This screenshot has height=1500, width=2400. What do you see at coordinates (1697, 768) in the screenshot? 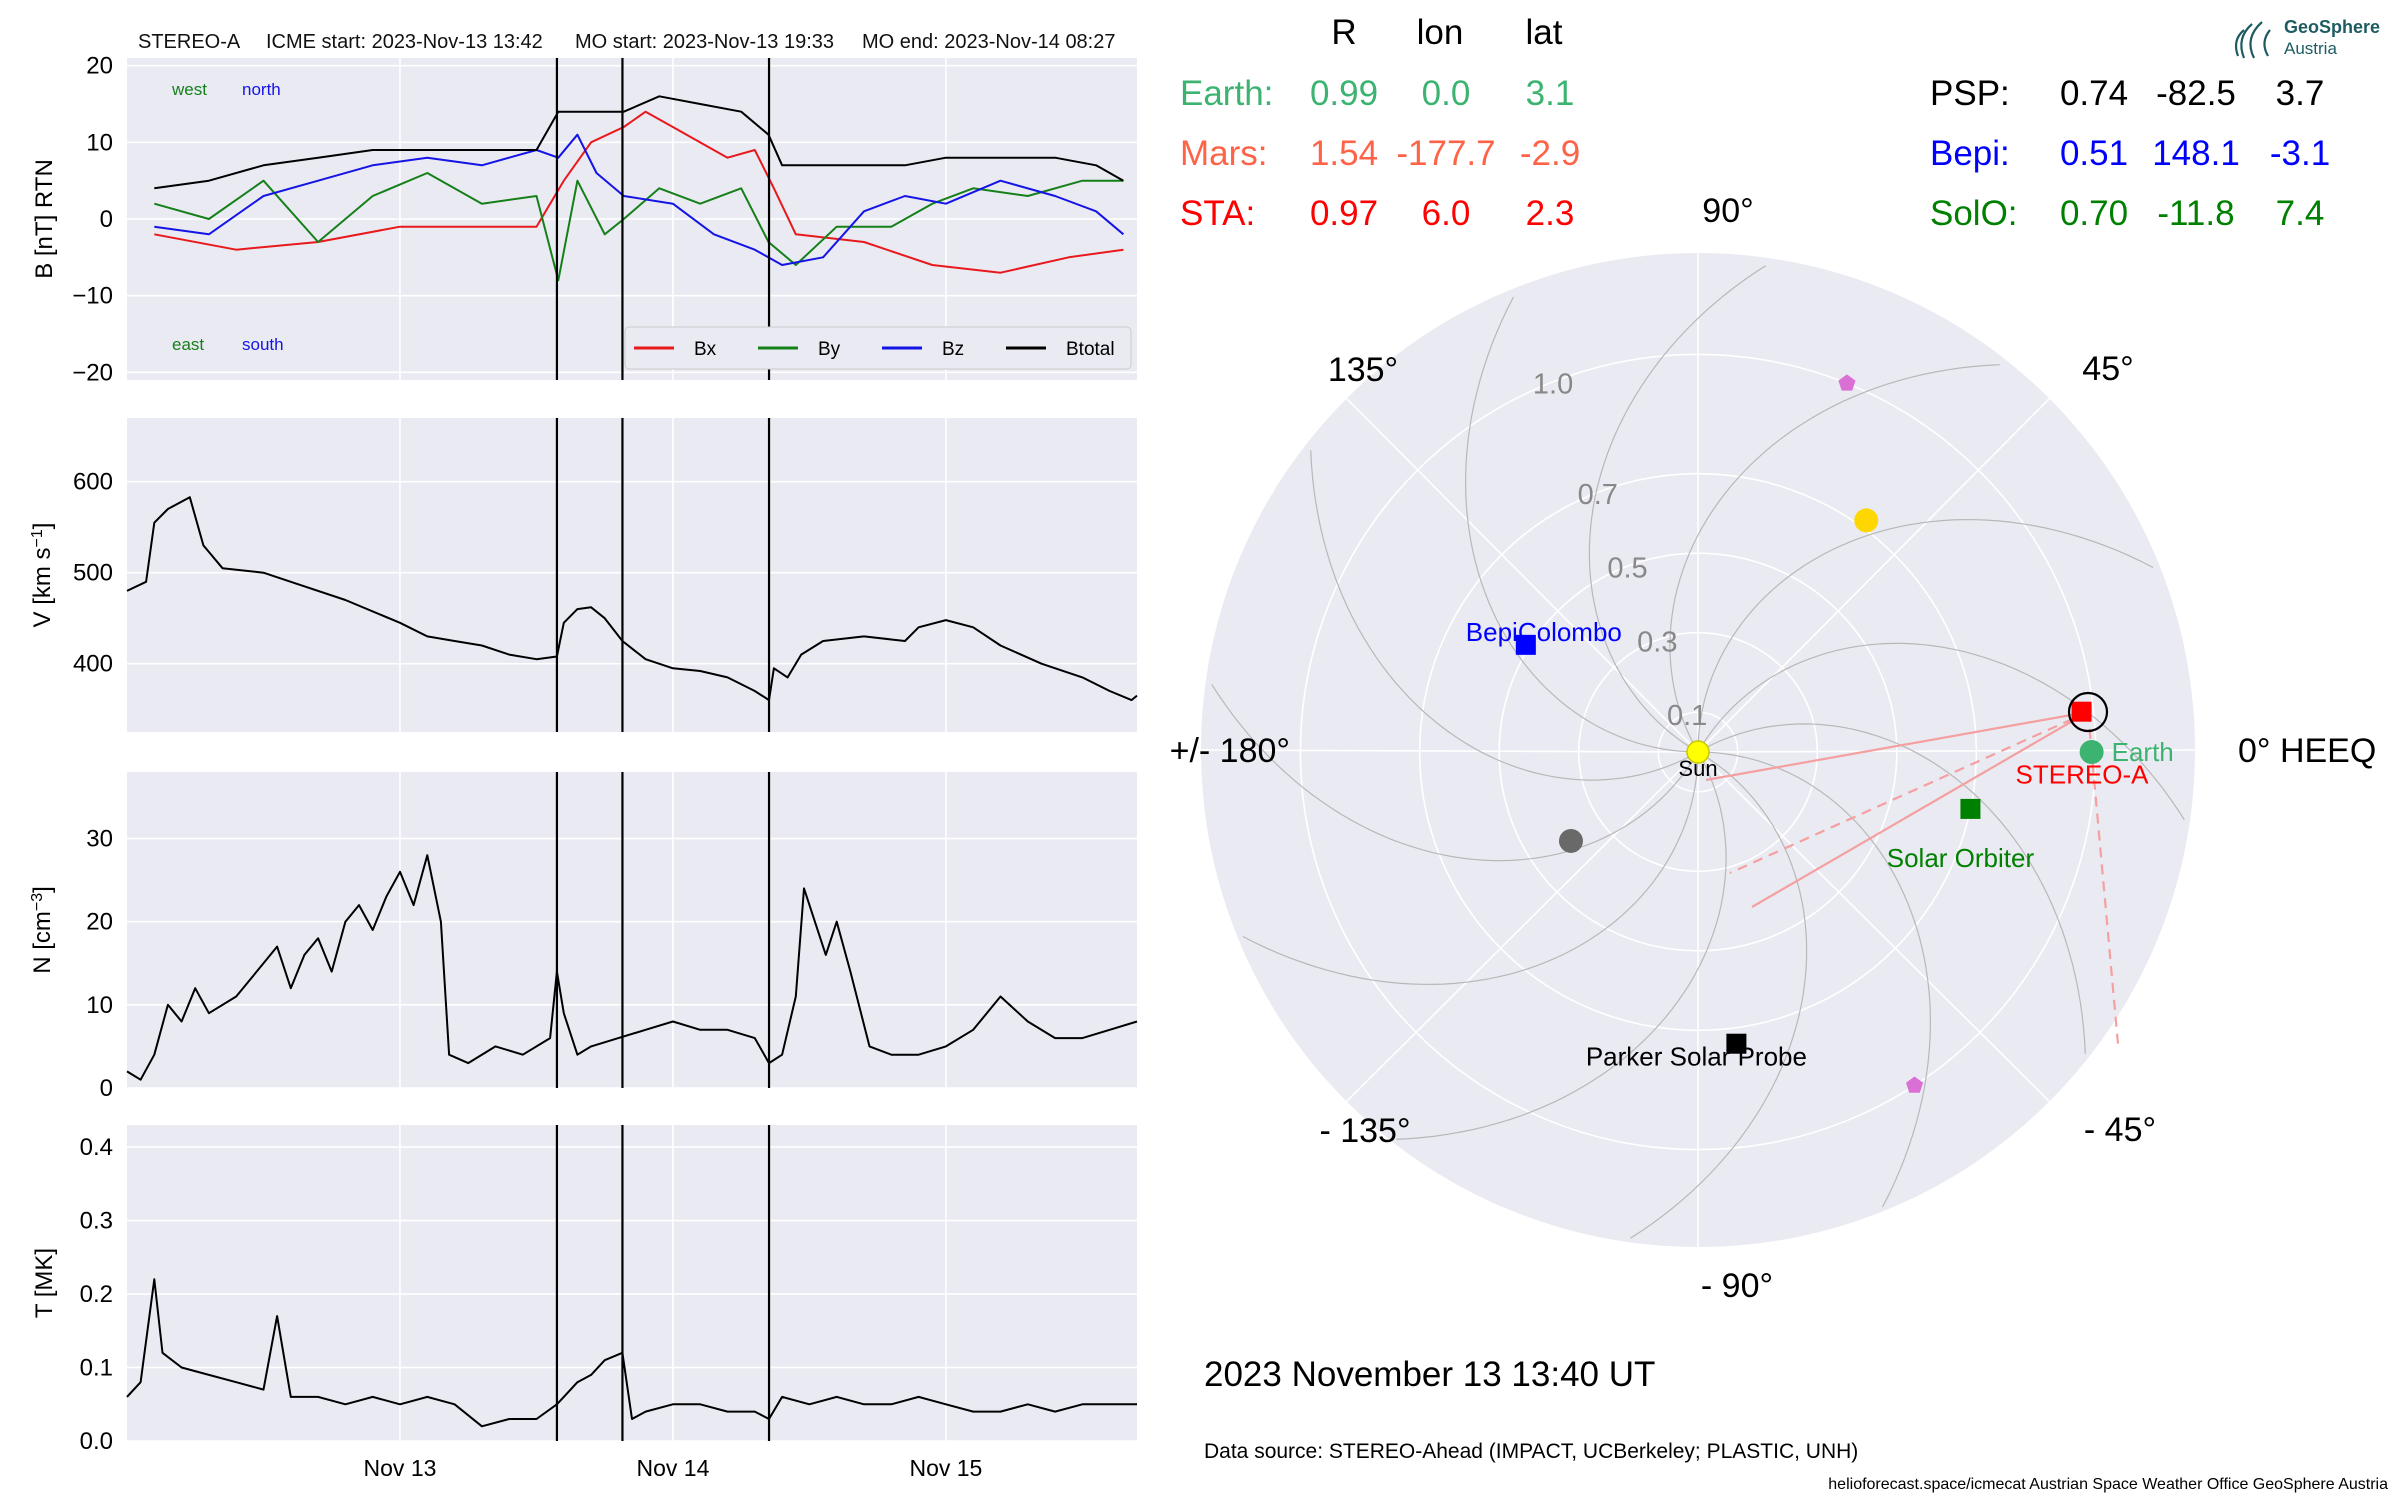
I see `body-sun-label: Sun` at bounding box center [1697, 768].